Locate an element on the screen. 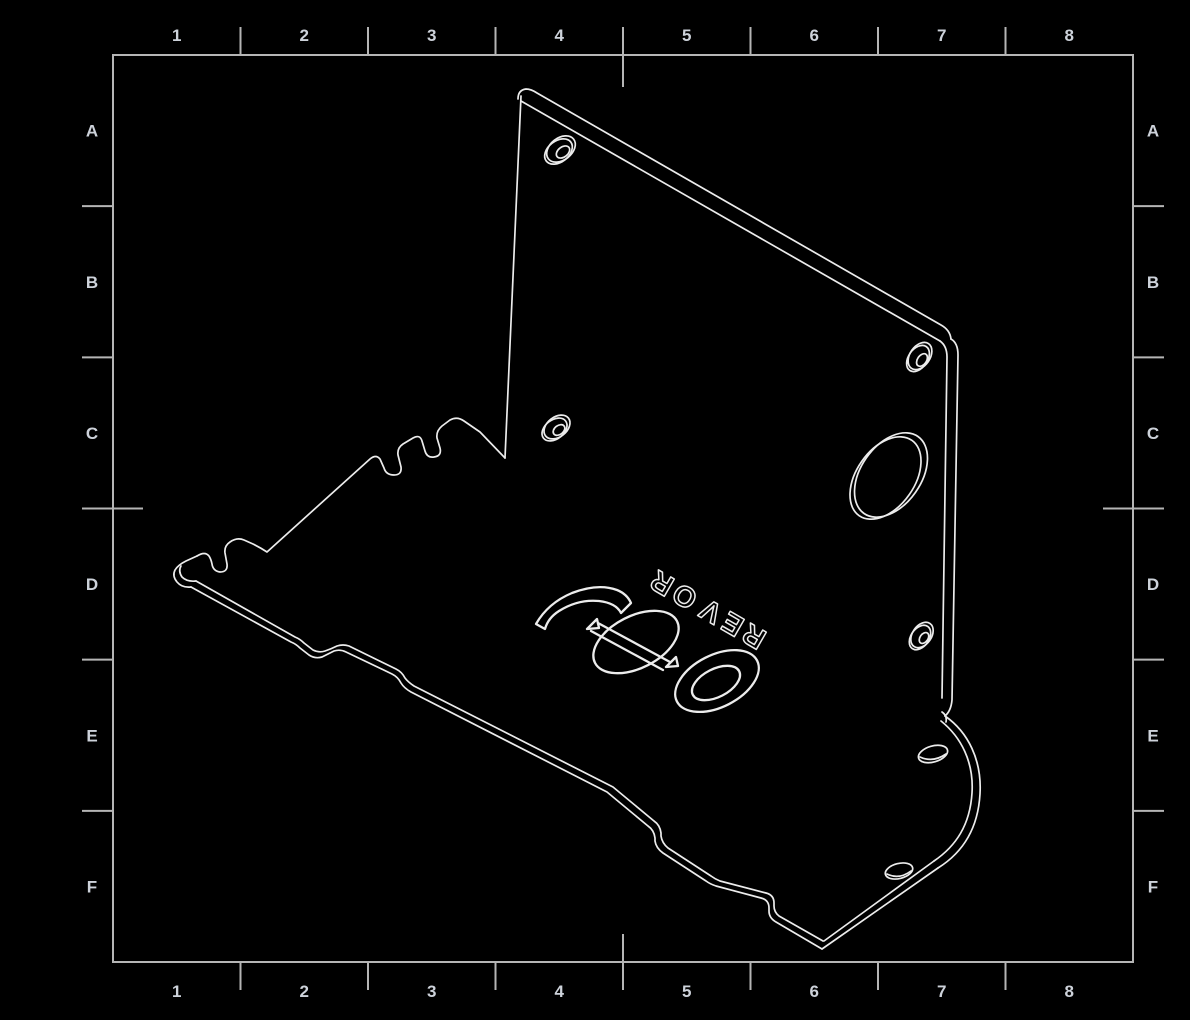 This screenshot has width=1190, height=1020. zone-label-col-4-bottom: 4 is located at coordinates (560, 991).